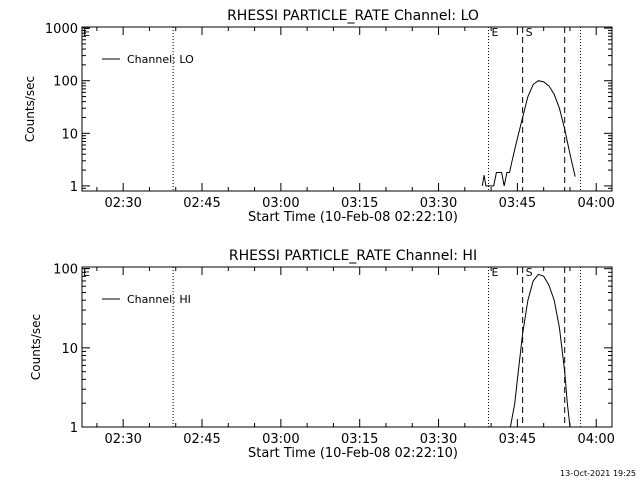 The image size is (640, 480). Describe the element at coordinates (74, 428) in the screenshot. I see `chart2-y-tick-label: 1` at that location.